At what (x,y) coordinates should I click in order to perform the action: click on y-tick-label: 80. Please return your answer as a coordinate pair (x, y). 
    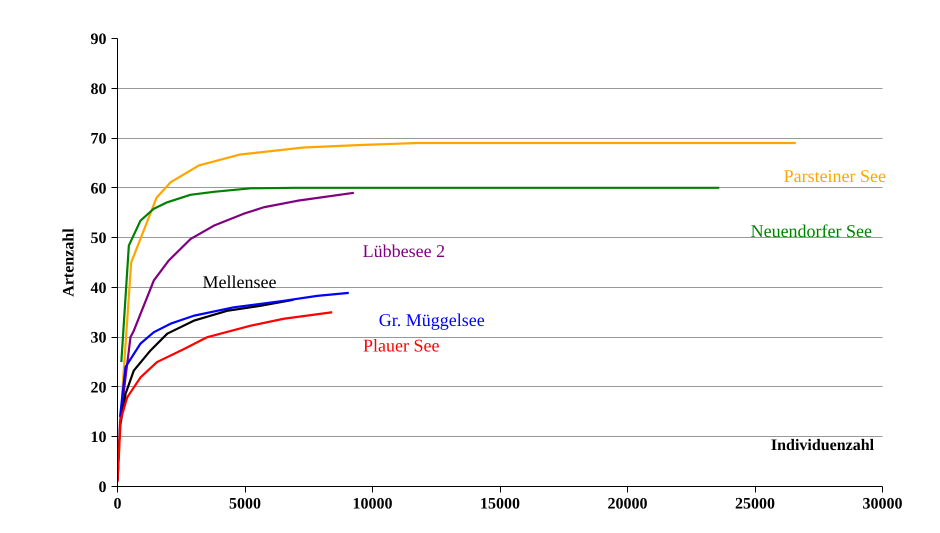
    Looking at the image, I should click on (98, 89).